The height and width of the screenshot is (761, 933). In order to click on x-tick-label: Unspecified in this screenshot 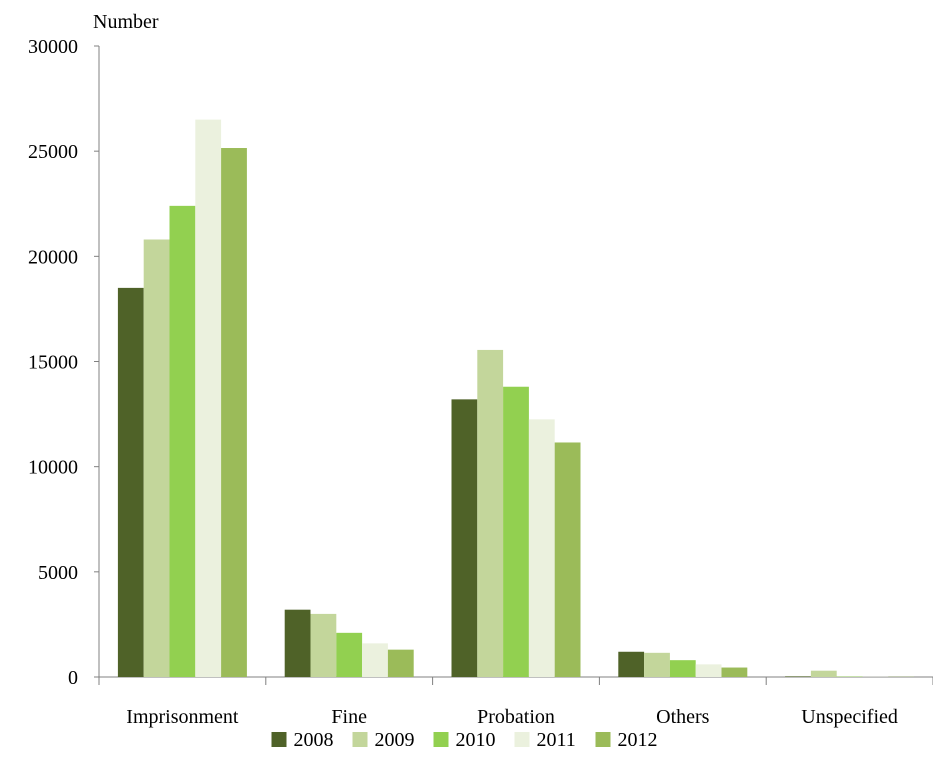, I will do `click(849, 717)`.